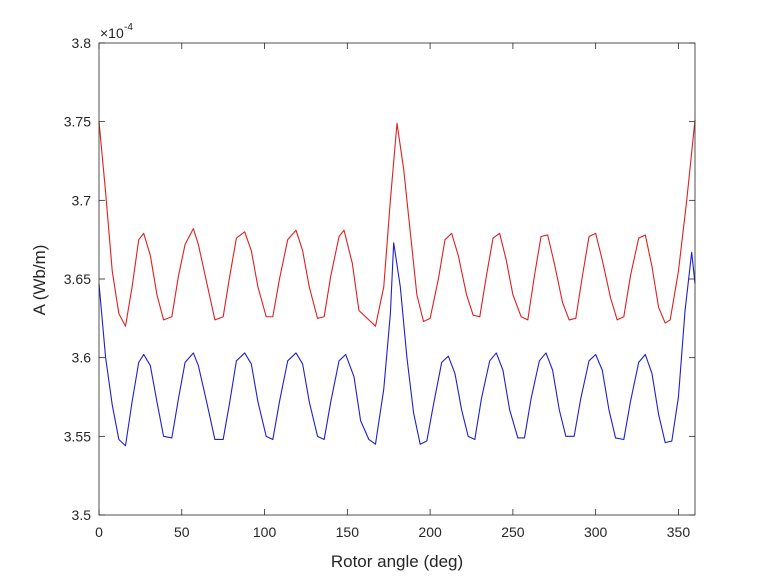  Describe the element at coordinates (82, 43) in the screenshot. I see `y-tick-label: 3.8` at that location.